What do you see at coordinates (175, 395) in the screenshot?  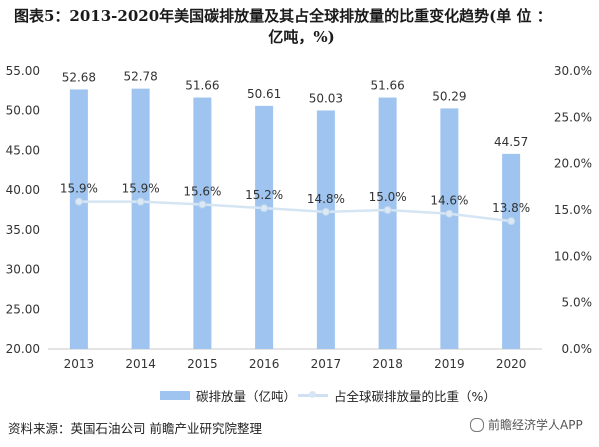 I see `legend-swatch-bar` at bounding box center [175, 395].